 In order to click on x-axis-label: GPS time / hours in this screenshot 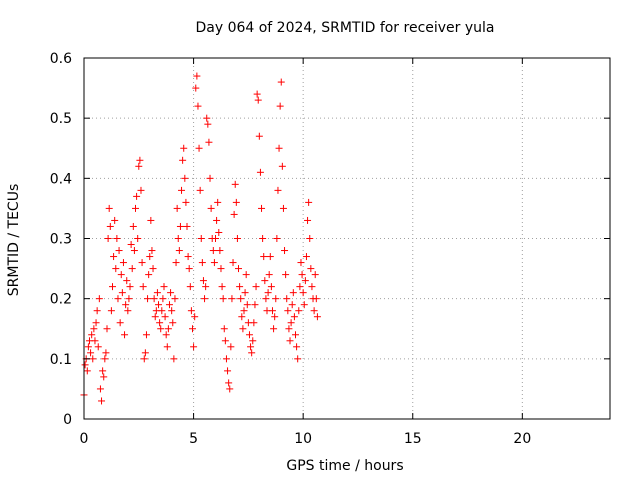, I will do `click(344, 466)`.